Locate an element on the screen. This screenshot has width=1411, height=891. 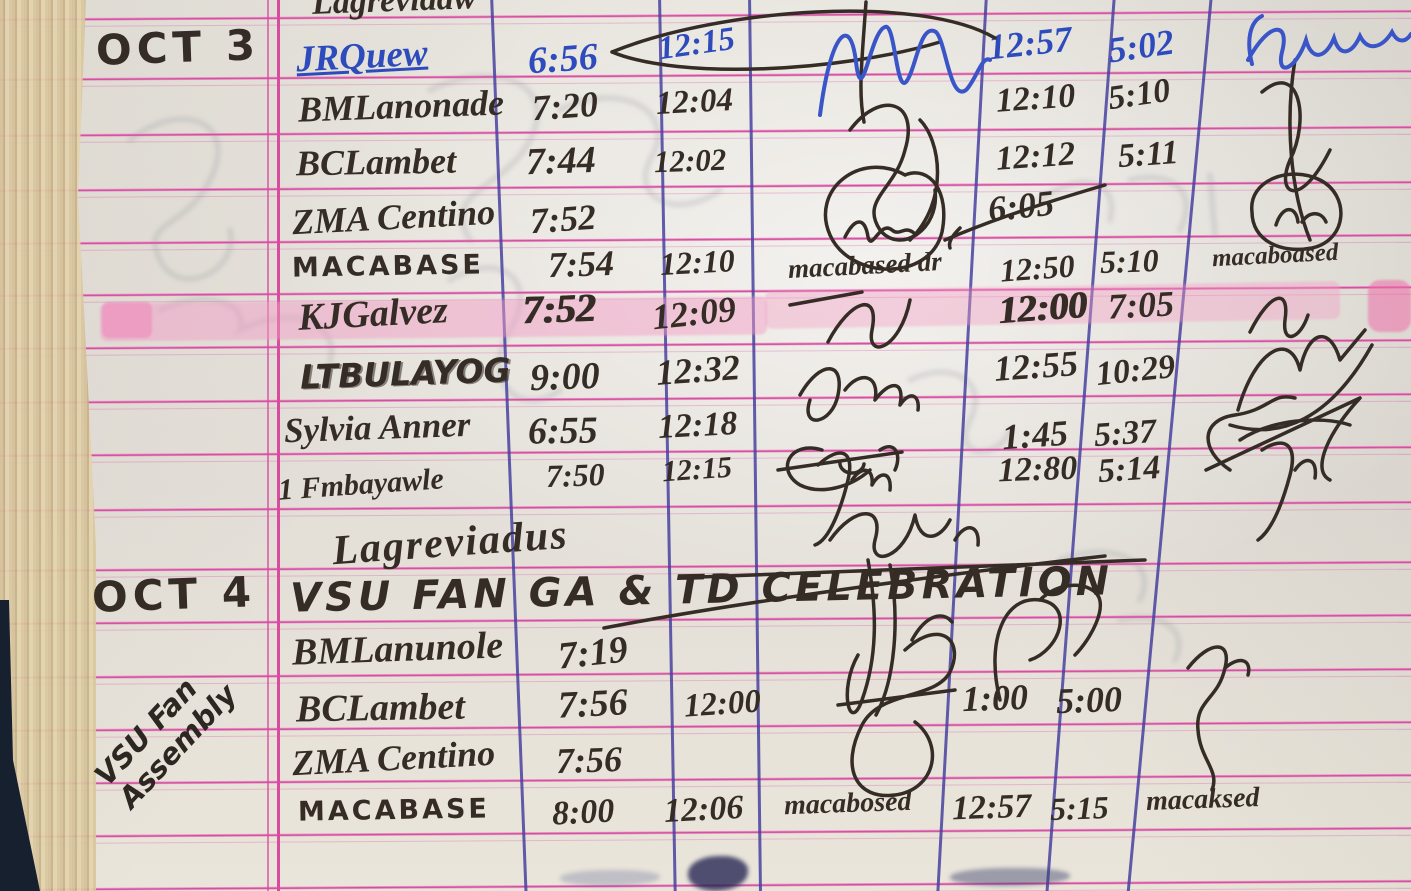
time-am-in: 6:55 is located at coordinates (563, 431).